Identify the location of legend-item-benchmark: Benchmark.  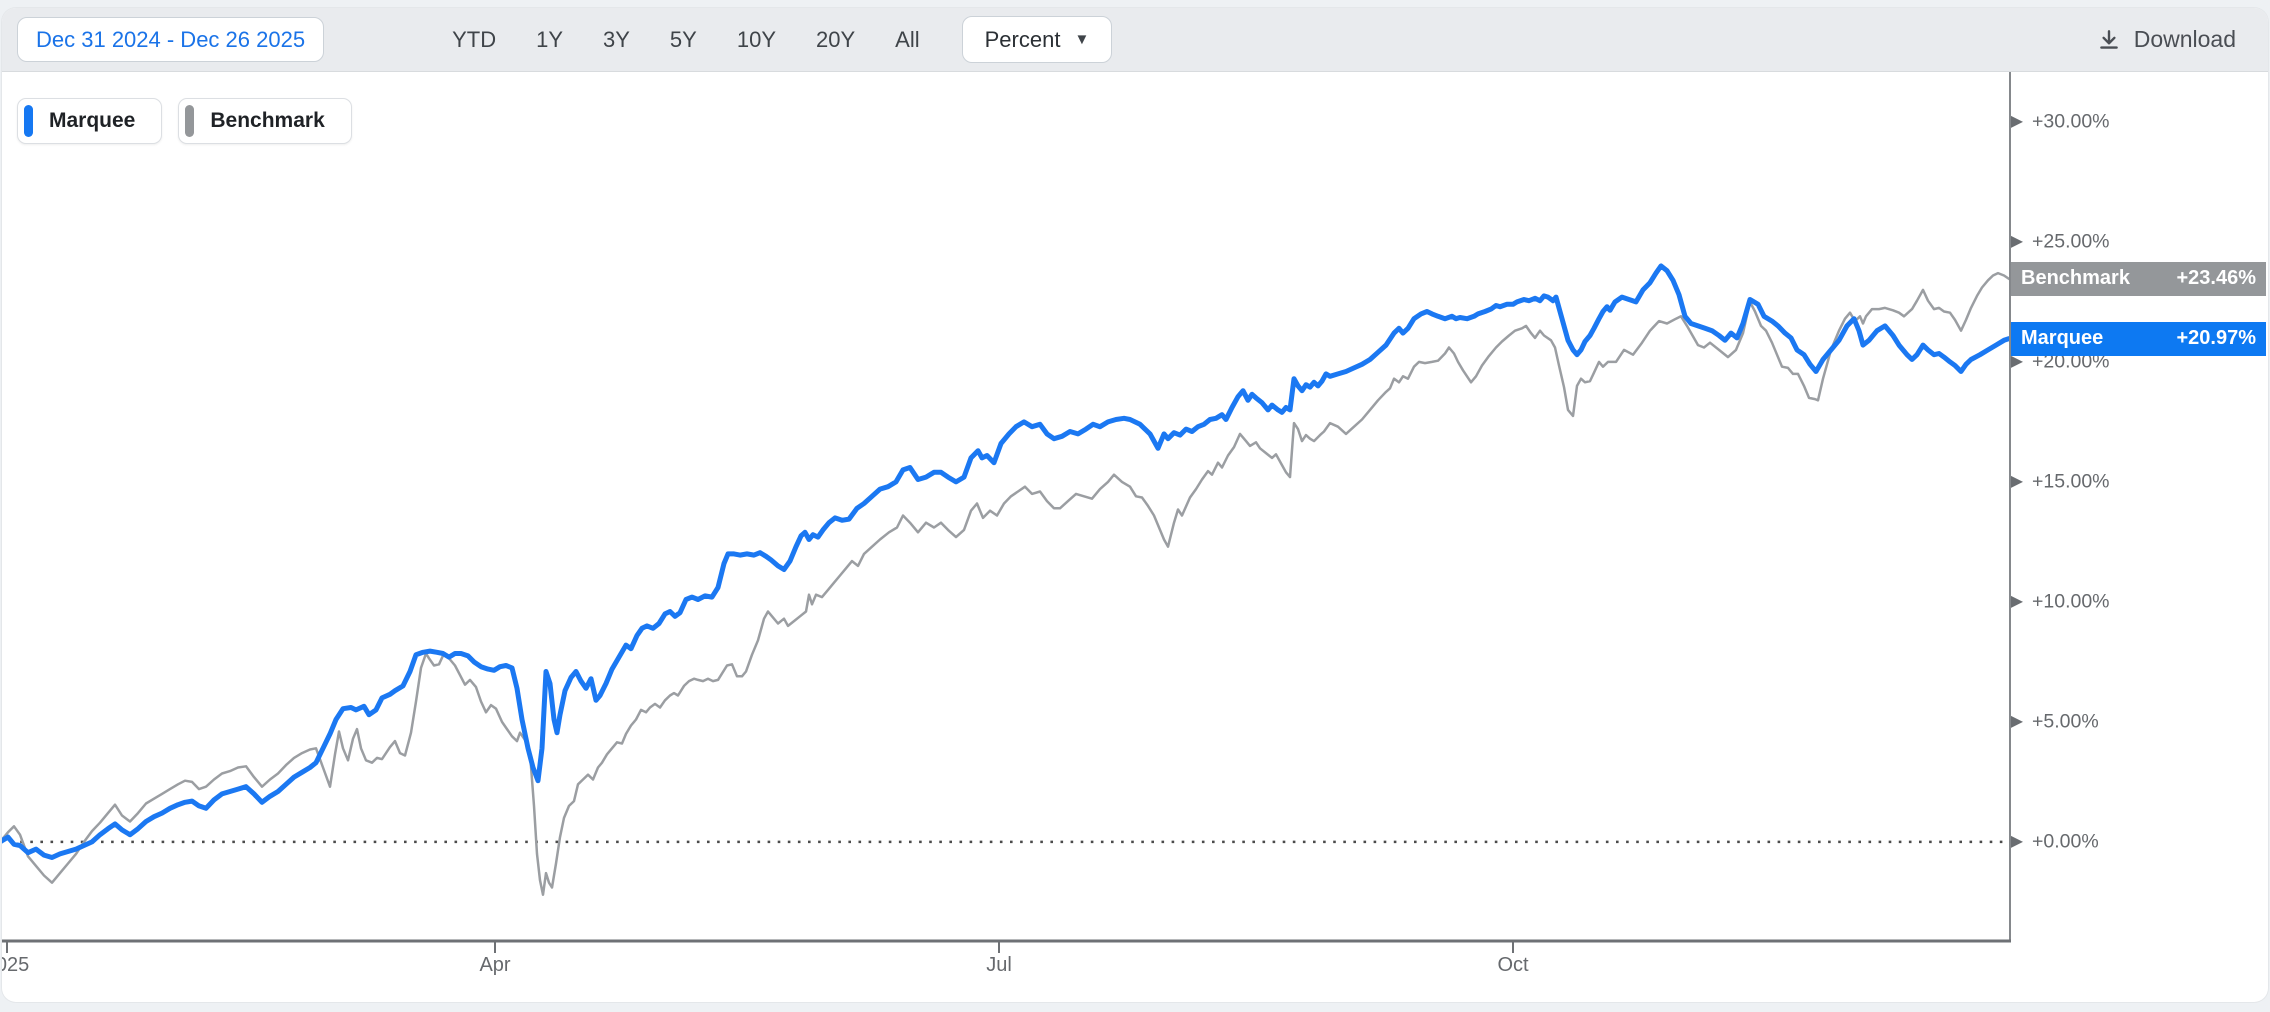
(265, 121).